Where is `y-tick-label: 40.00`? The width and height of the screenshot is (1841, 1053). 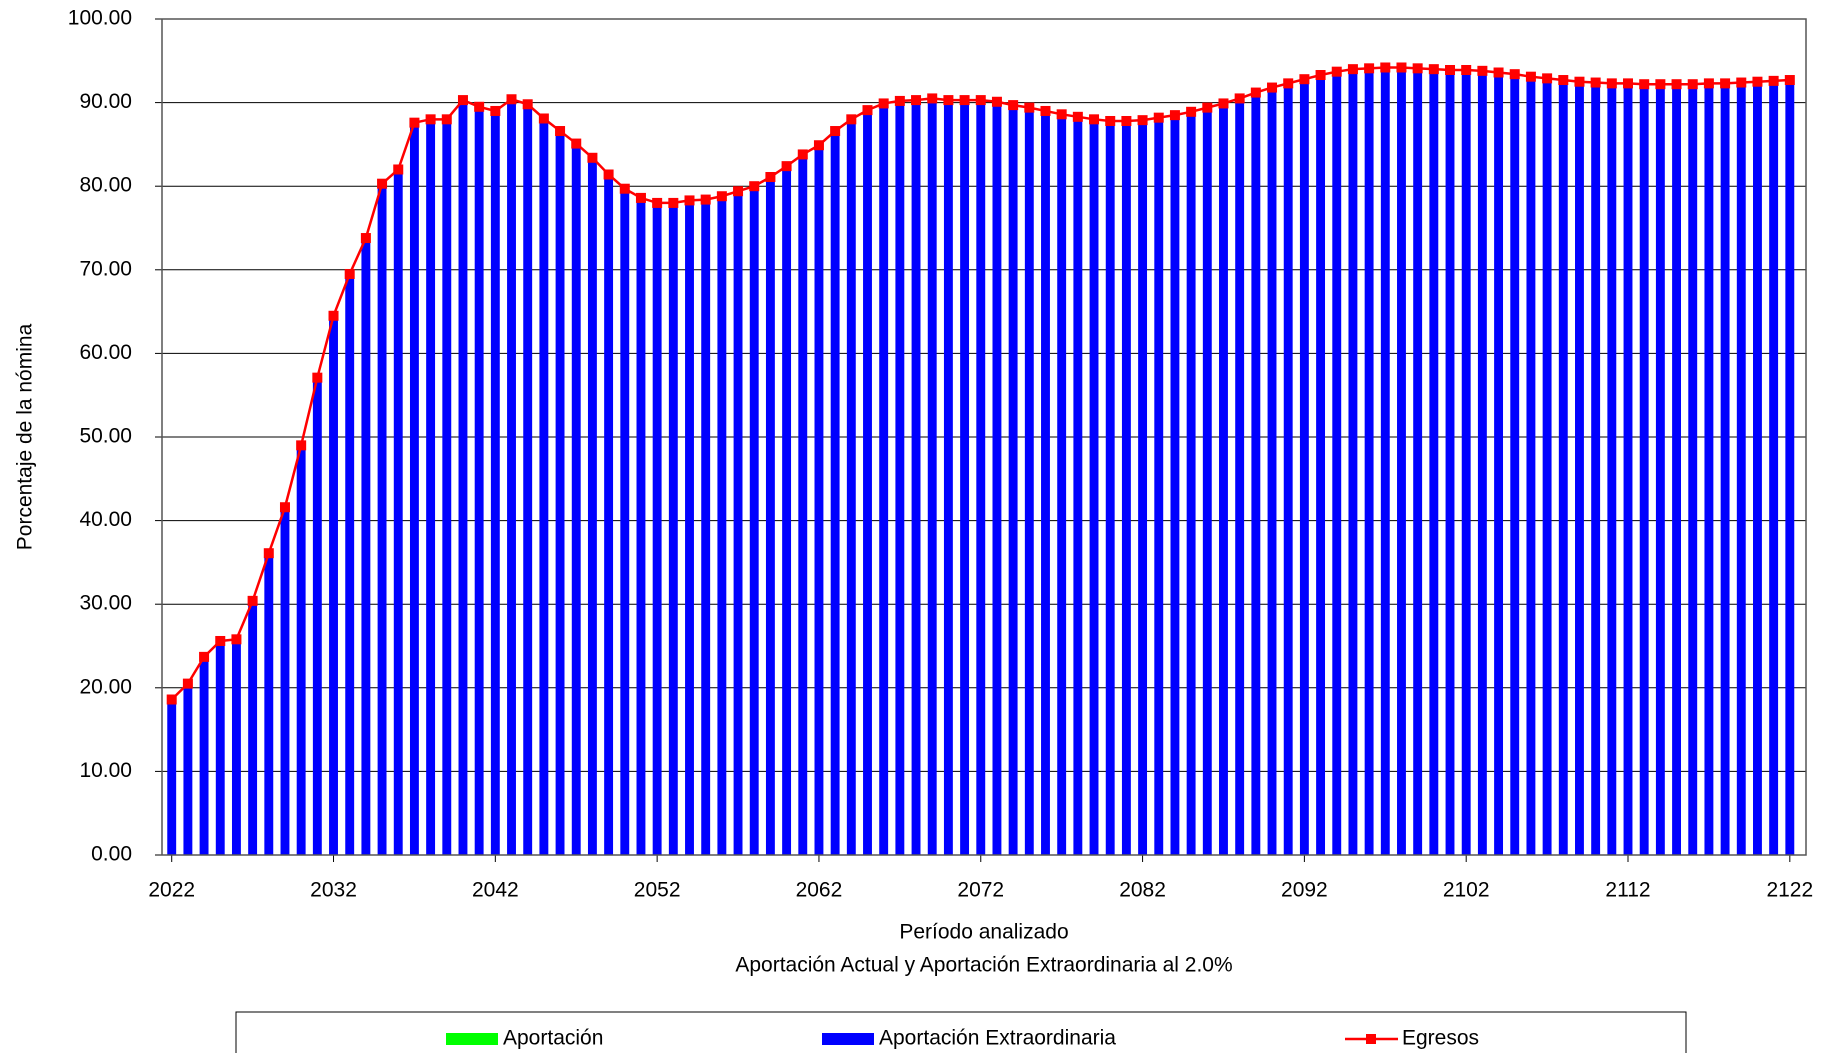
y-tick-label: 40.00 is located at coordinates (105, 519).